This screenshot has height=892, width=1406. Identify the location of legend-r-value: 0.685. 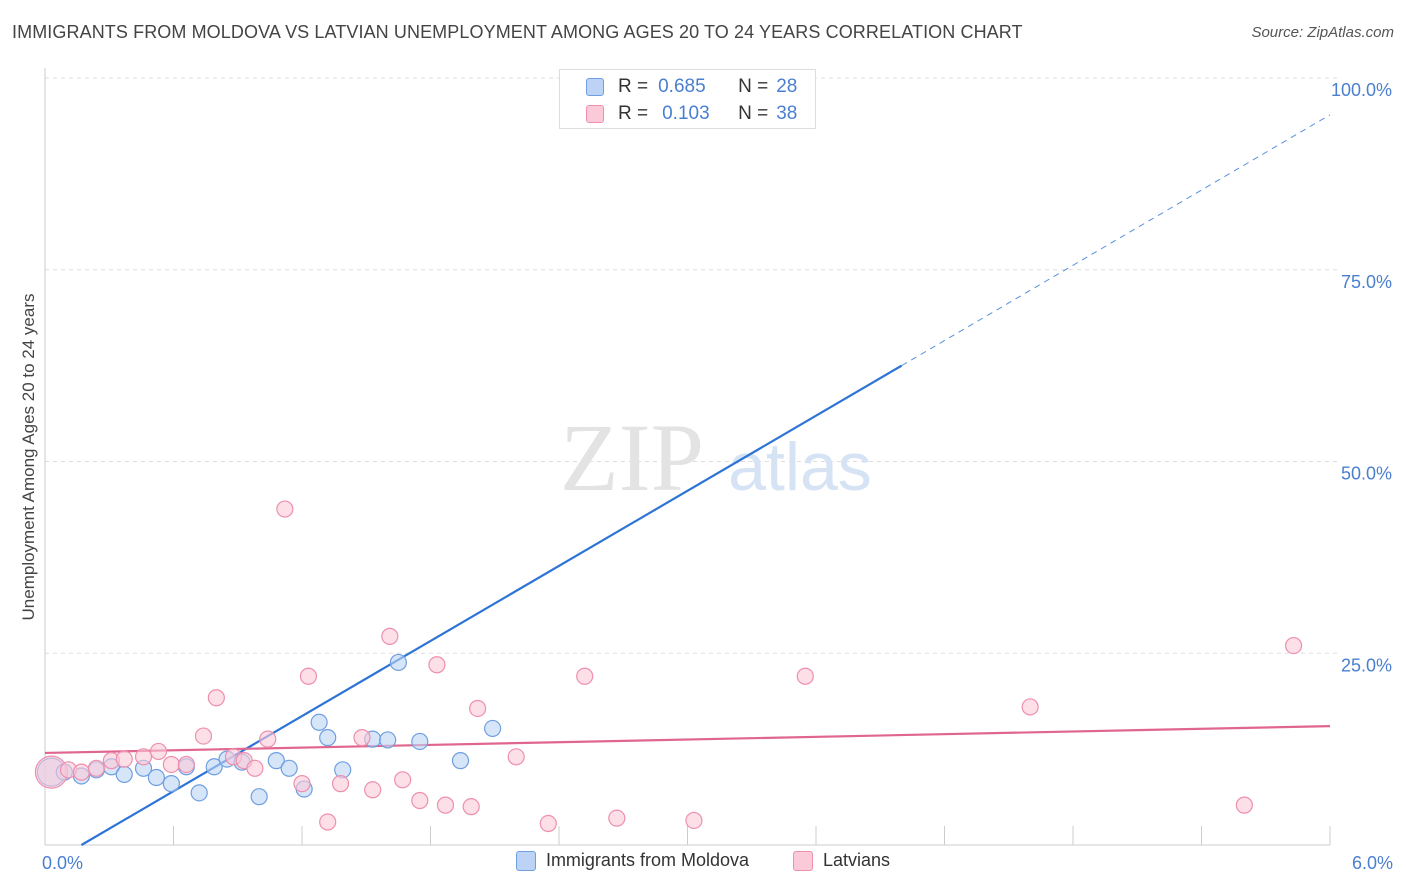
(682, 86).